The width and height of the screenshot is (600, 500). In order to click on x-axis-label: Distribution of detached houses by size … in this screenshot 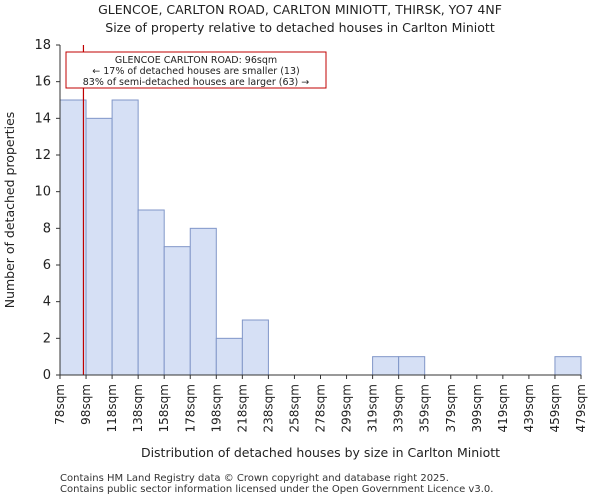, I will do `click(320, 452)`.